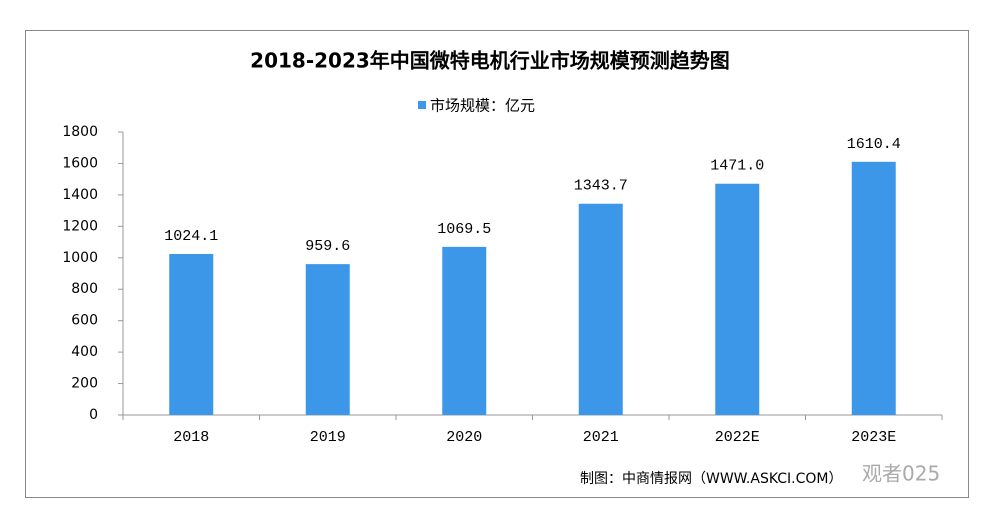 The height and width of the screenshot is (513, 993). Describe the element at coordinates (874, 144) in the screenshot. I see `value-label: 1610.4` at that location.